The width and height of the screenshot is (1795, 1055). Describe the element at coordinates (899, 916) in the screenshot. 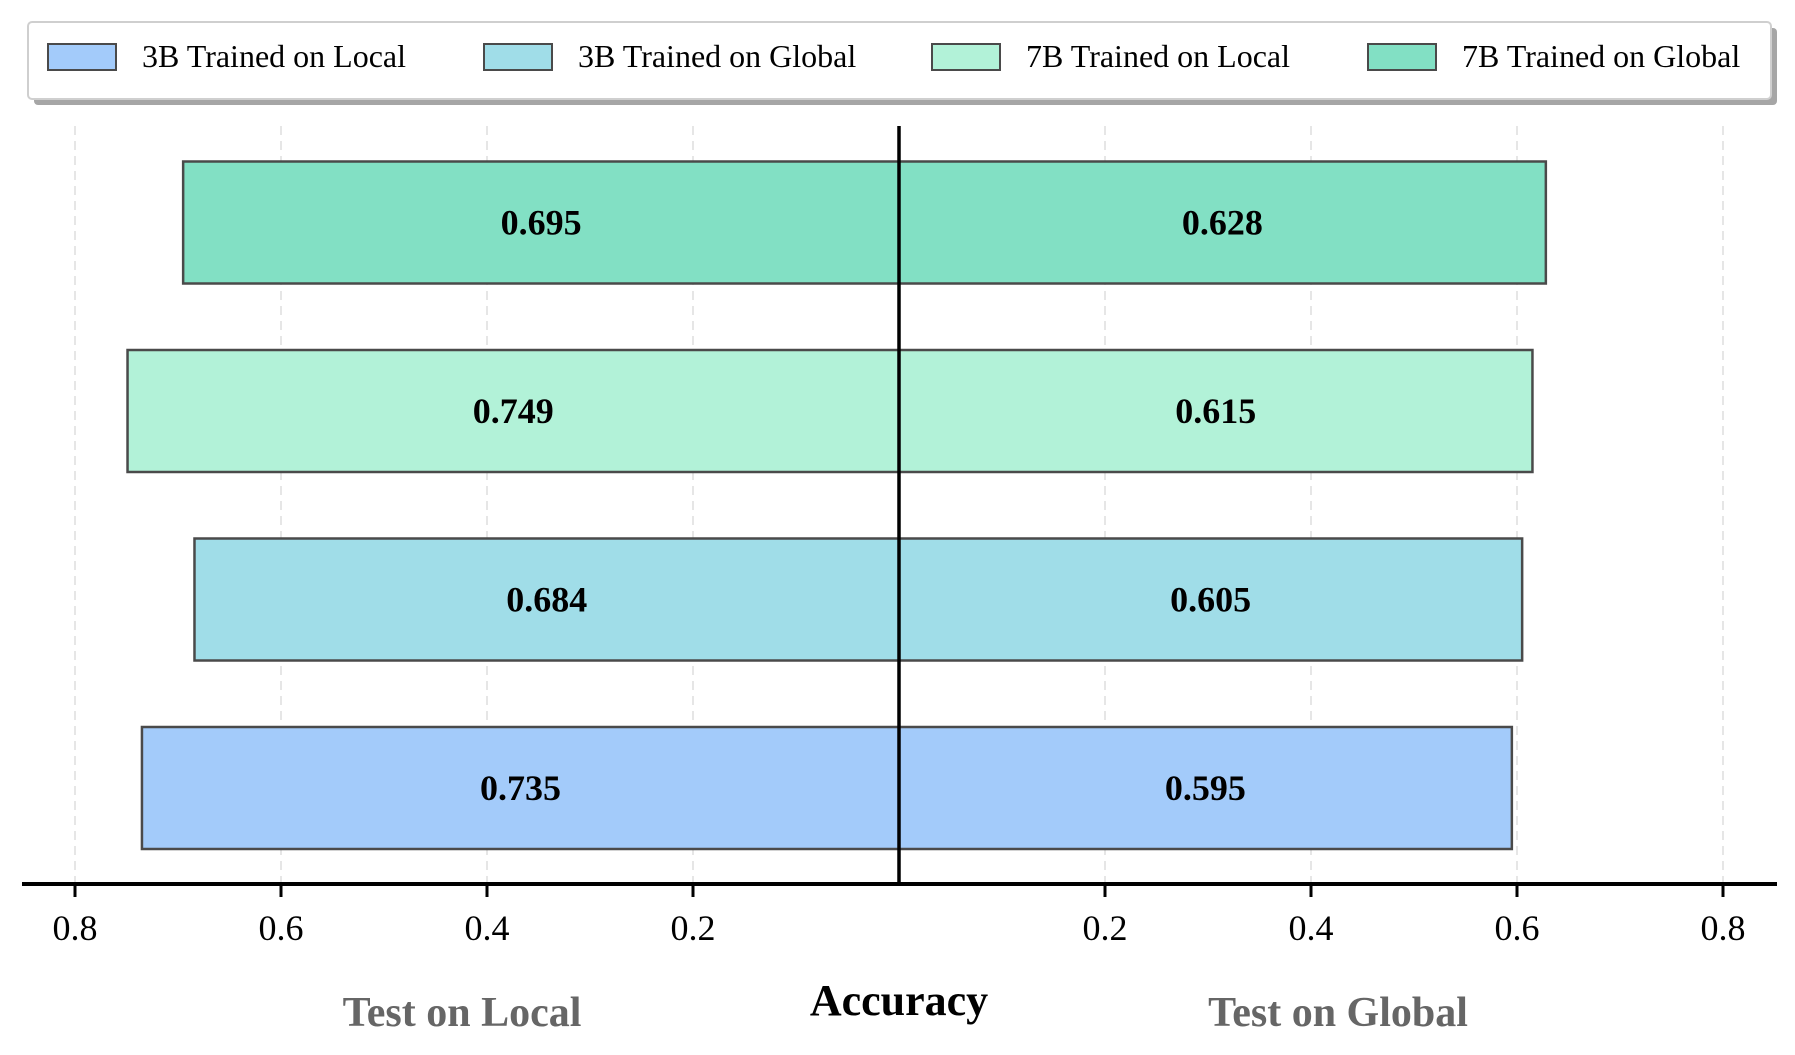

I see `x-axis-ticks: 0.8 0.8 0.6 0.6 0.4 0.4 0.2 0.2` at that location.